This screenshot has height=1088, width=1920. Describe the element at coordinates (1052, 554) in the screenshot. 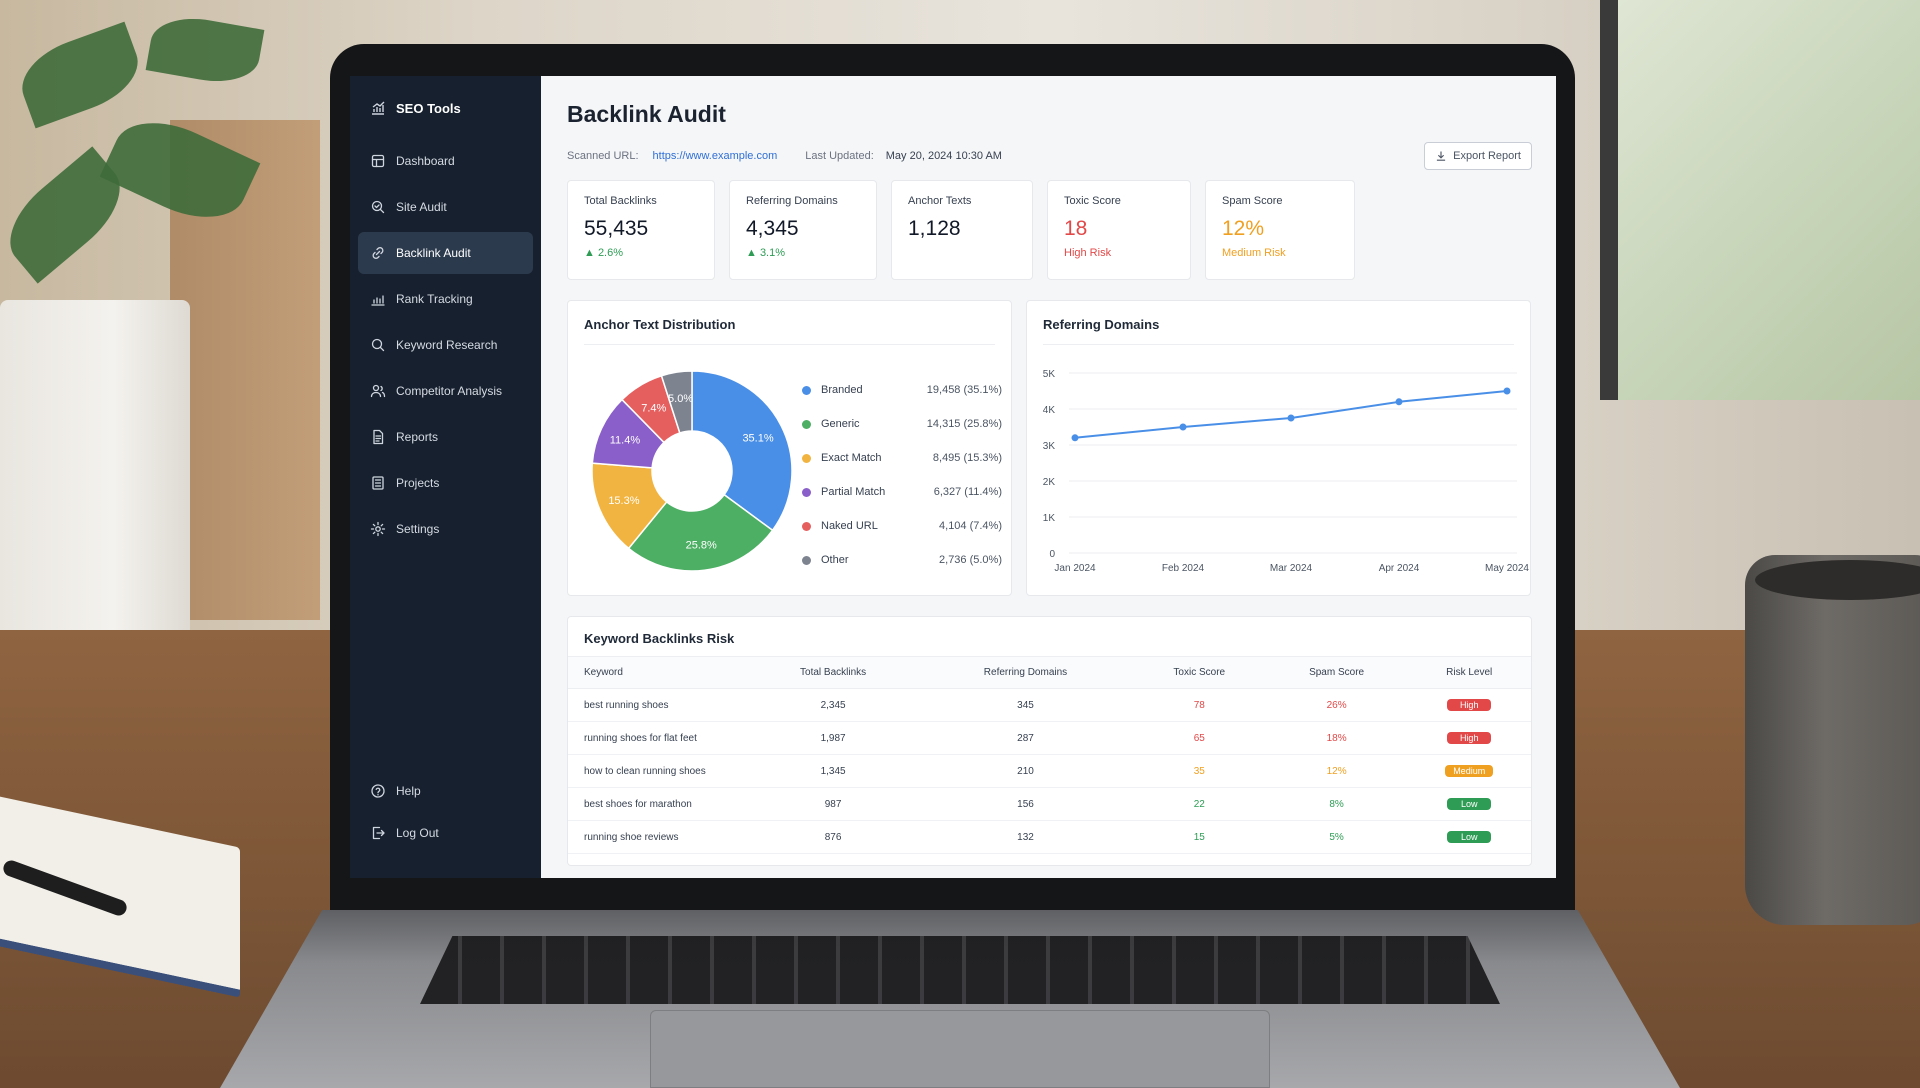

I see `y-tick-label: 0` at that location.